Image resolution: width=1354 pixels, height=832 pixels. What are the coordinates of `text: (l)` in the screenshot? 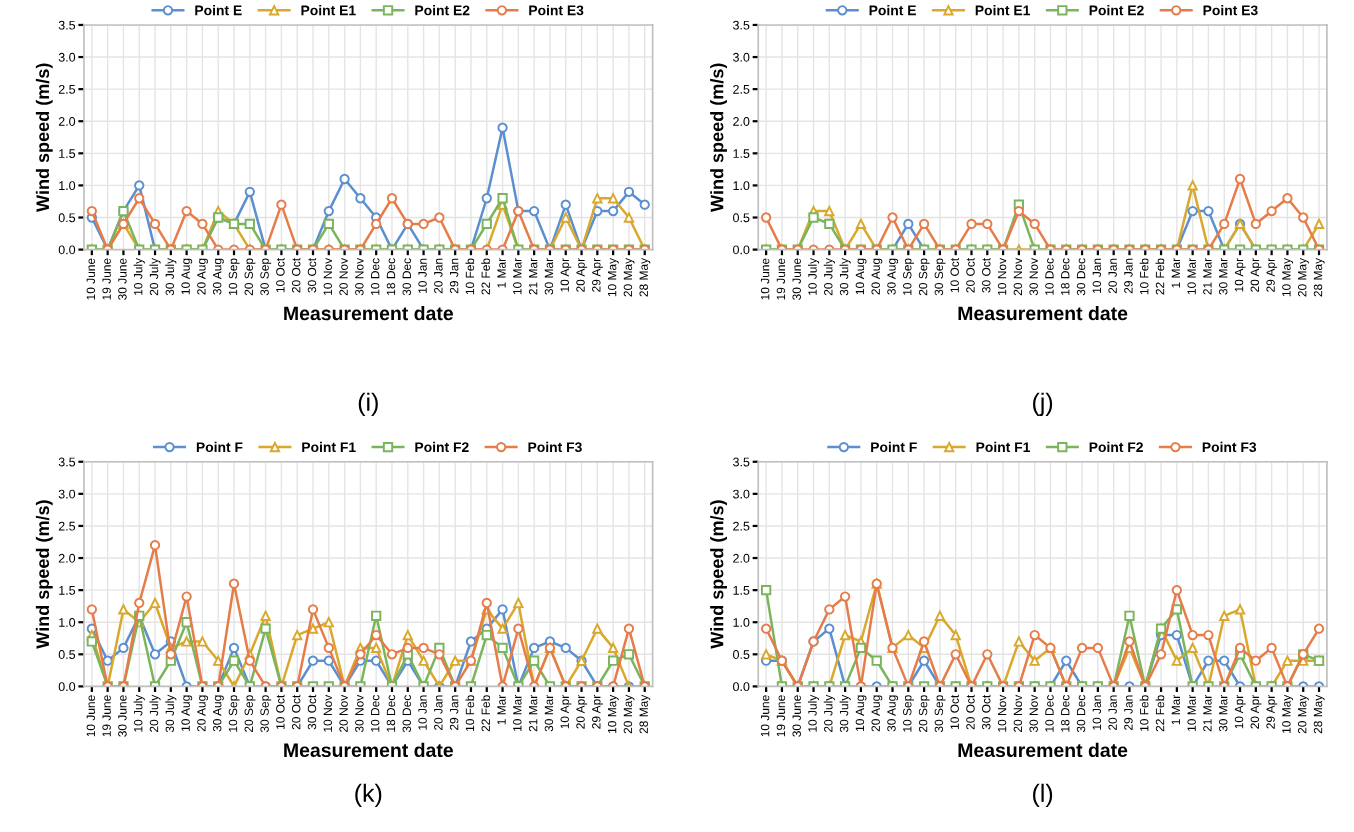 It's located at (1043, 795).